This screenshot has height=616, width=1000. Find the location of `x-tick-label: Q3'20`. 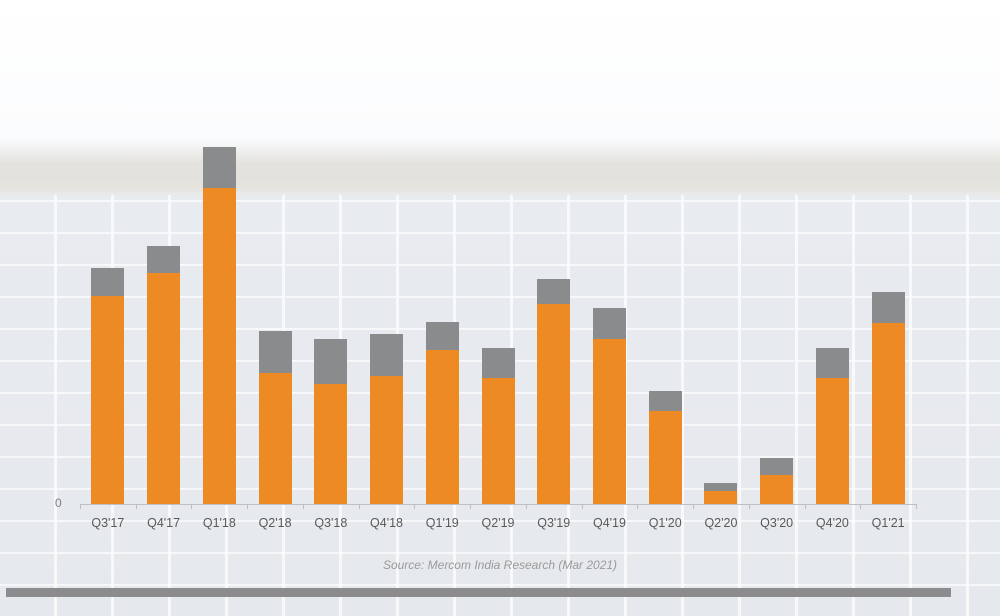

x-tick-label: Q3'20 is located at coordinates (777, 523).